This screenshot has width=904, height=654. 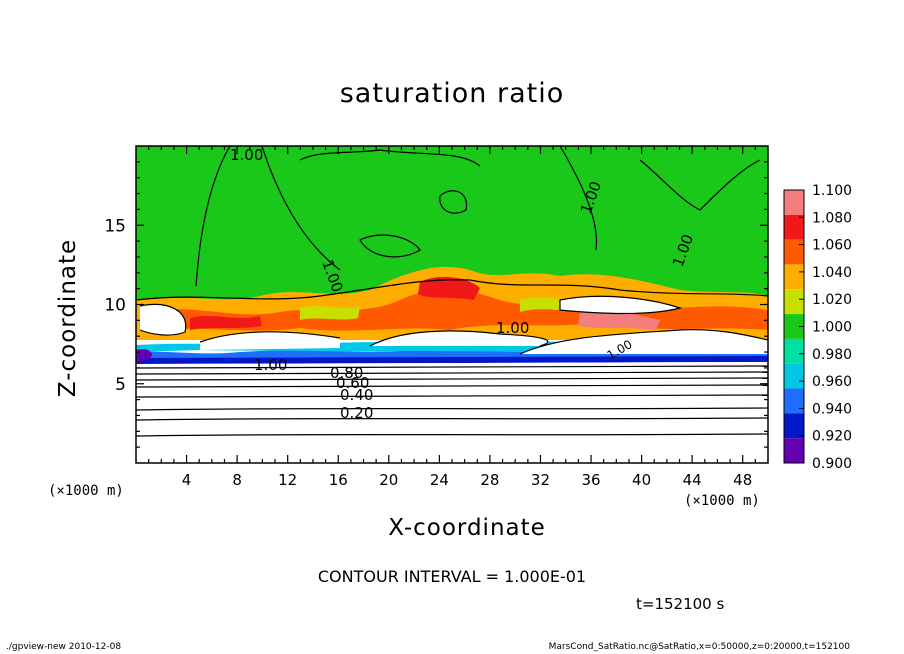 What do you see at coordinates (115, 226) in the screenshot?
I see `y-tick-label: 15` at bounding box center [115, 226].